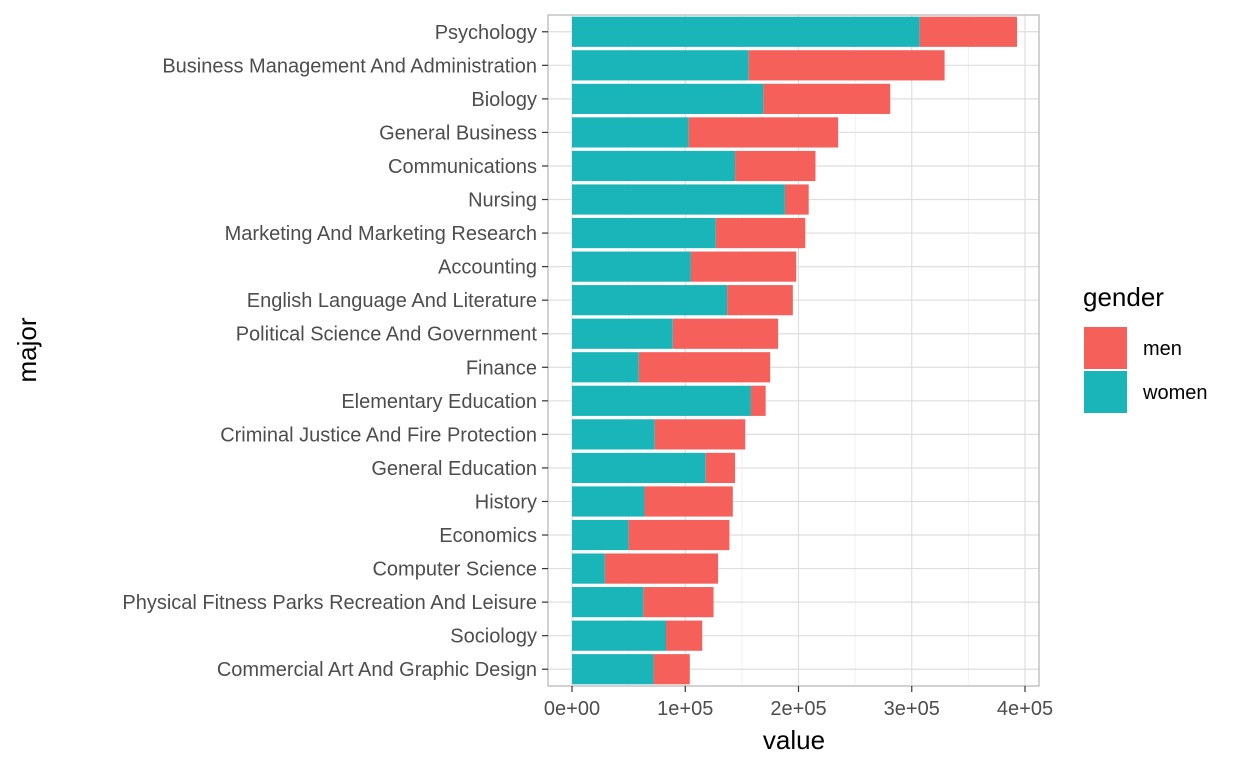  What do you see at coordinates (506, 502) in the screenshot?
I see `y-tick-label: History` at bounding box center [506, 502].